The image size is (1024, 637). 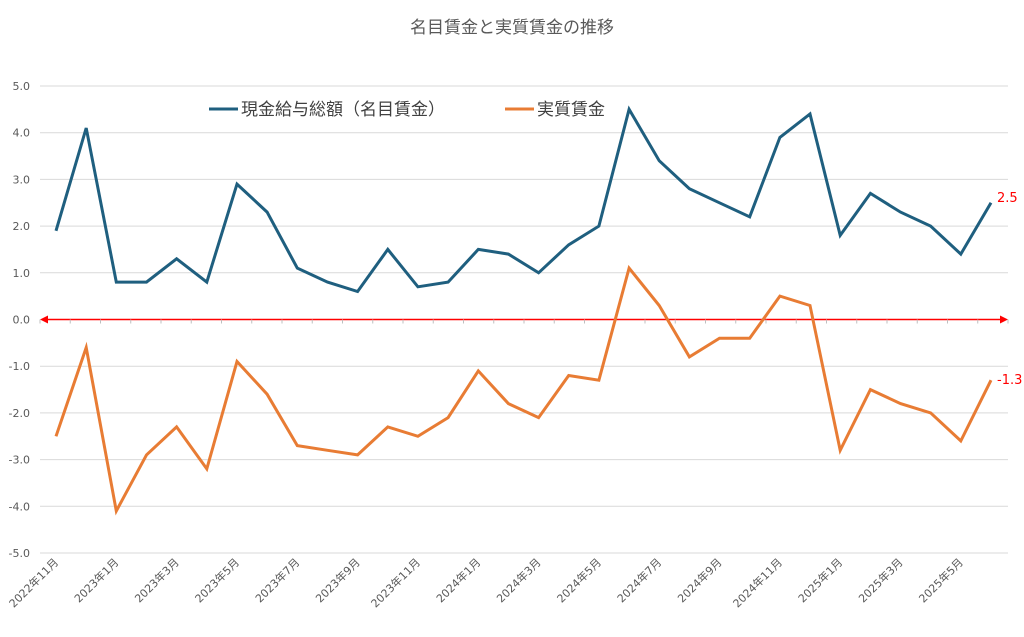 What do you see at coordinates (1004, 319) in the screenshot?
I see `zero-line-arrow-right` at bounding box center [1004, 319].